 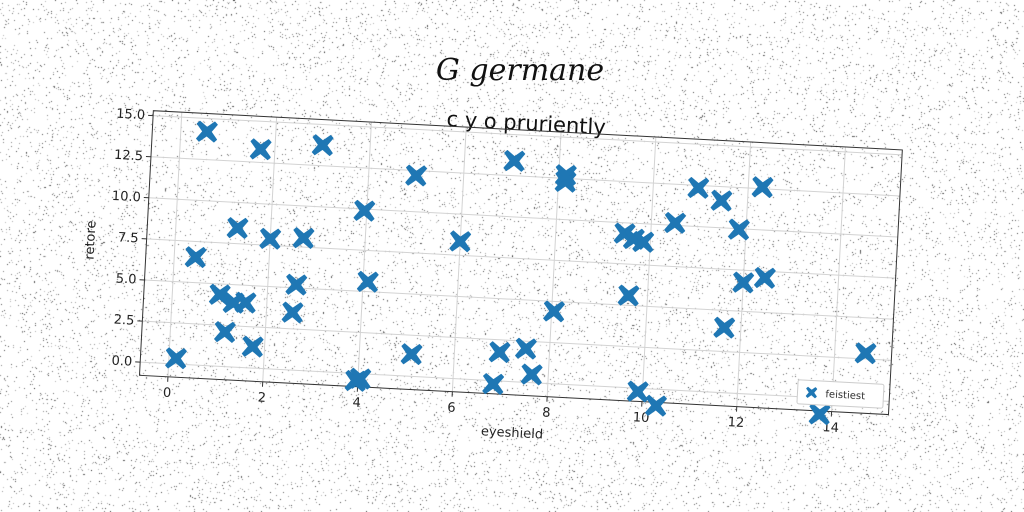 I want to click on x-tick-label: 8, so click(x=546, y=412).